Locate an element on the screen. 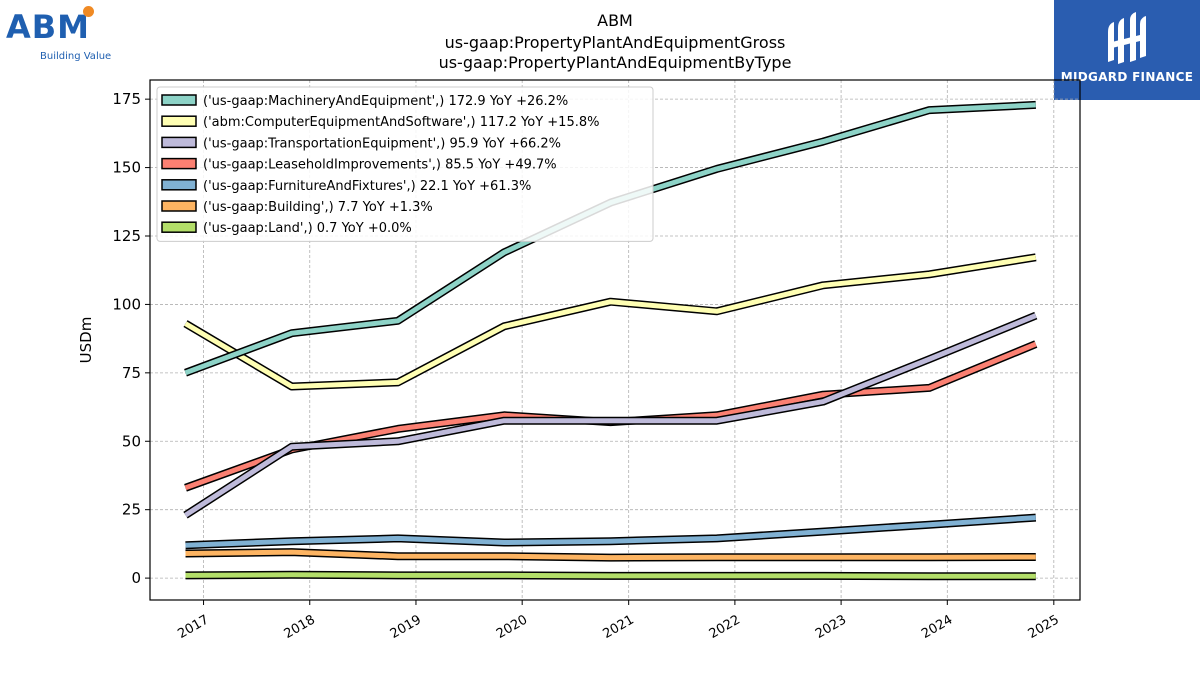  midgard-emblem-icon is located at coordinates (1127, 38).